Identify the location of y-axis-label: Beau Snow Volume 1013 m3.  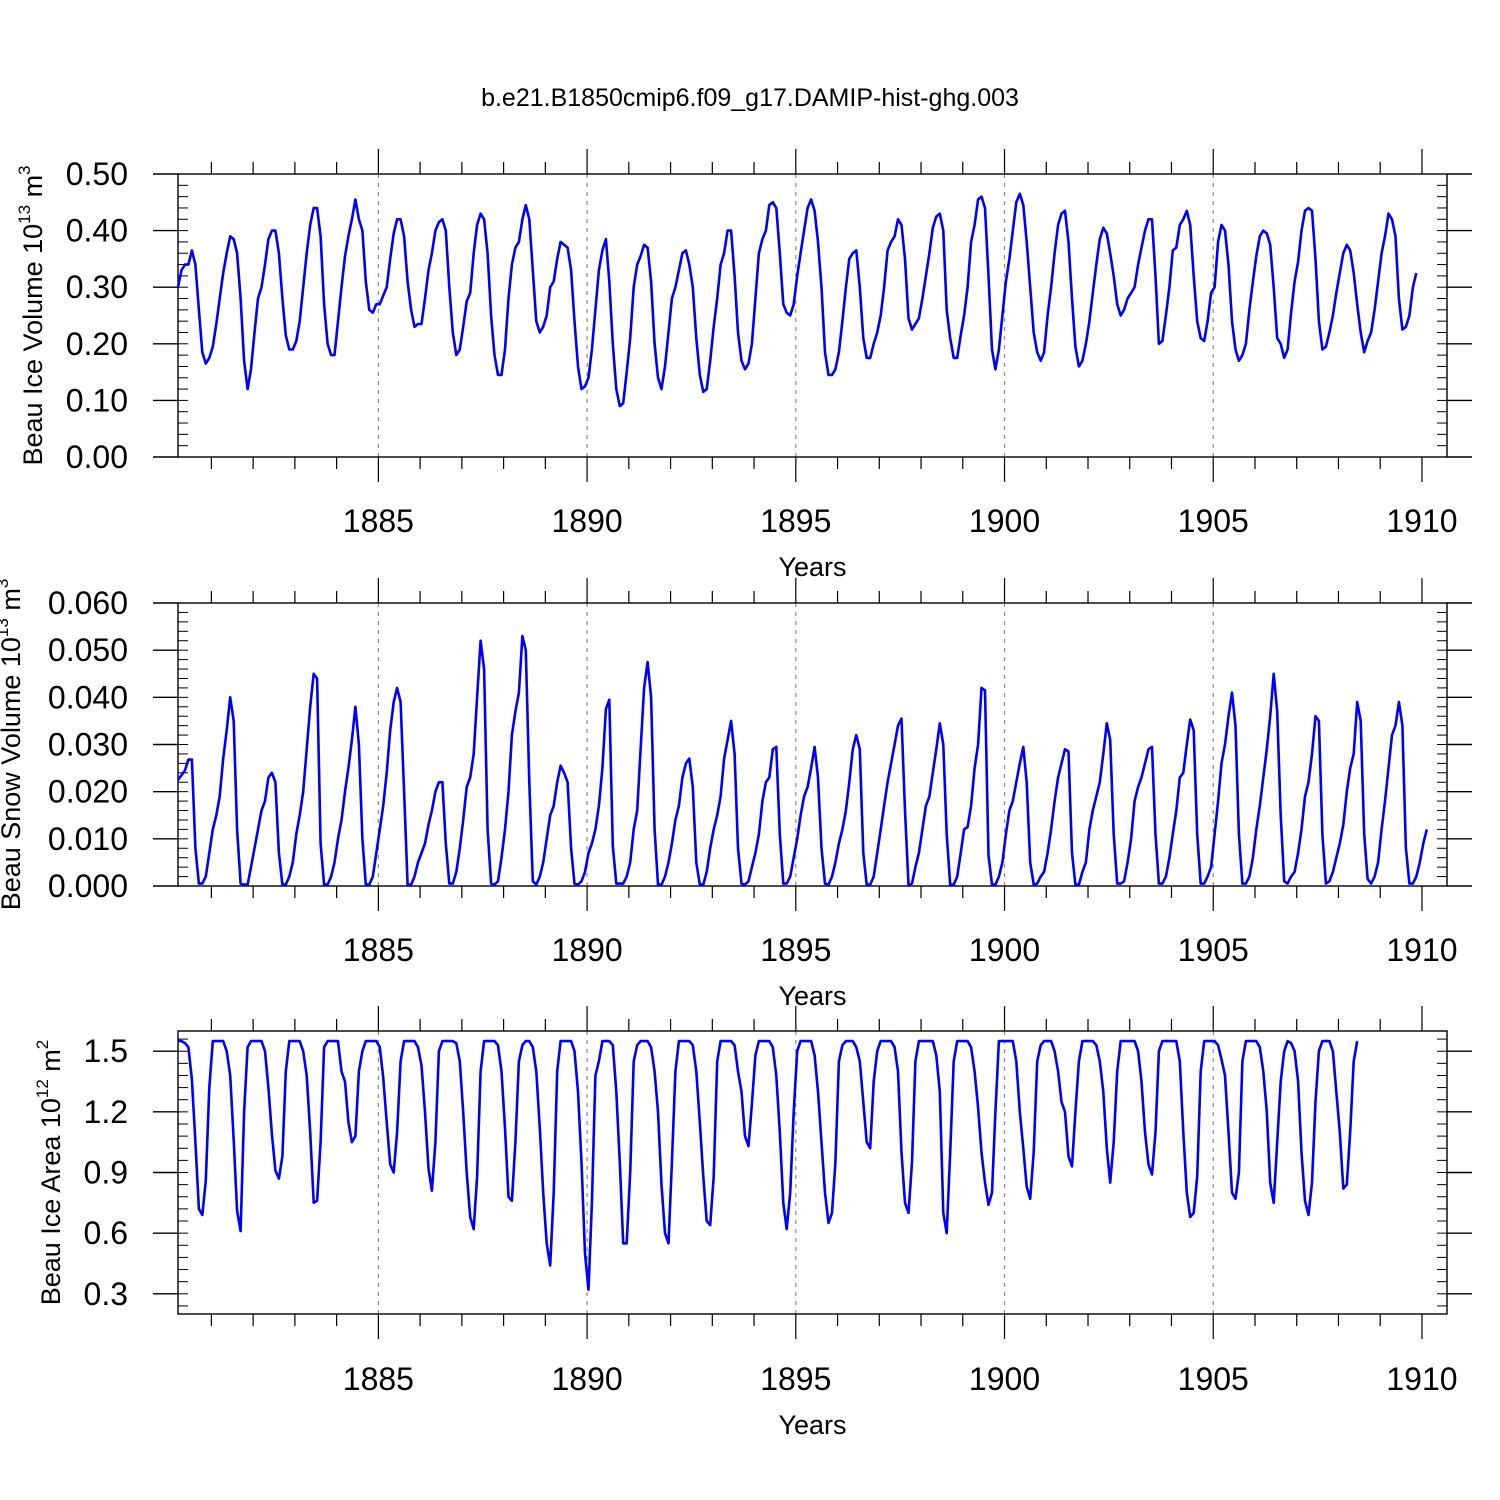
(13, 745).